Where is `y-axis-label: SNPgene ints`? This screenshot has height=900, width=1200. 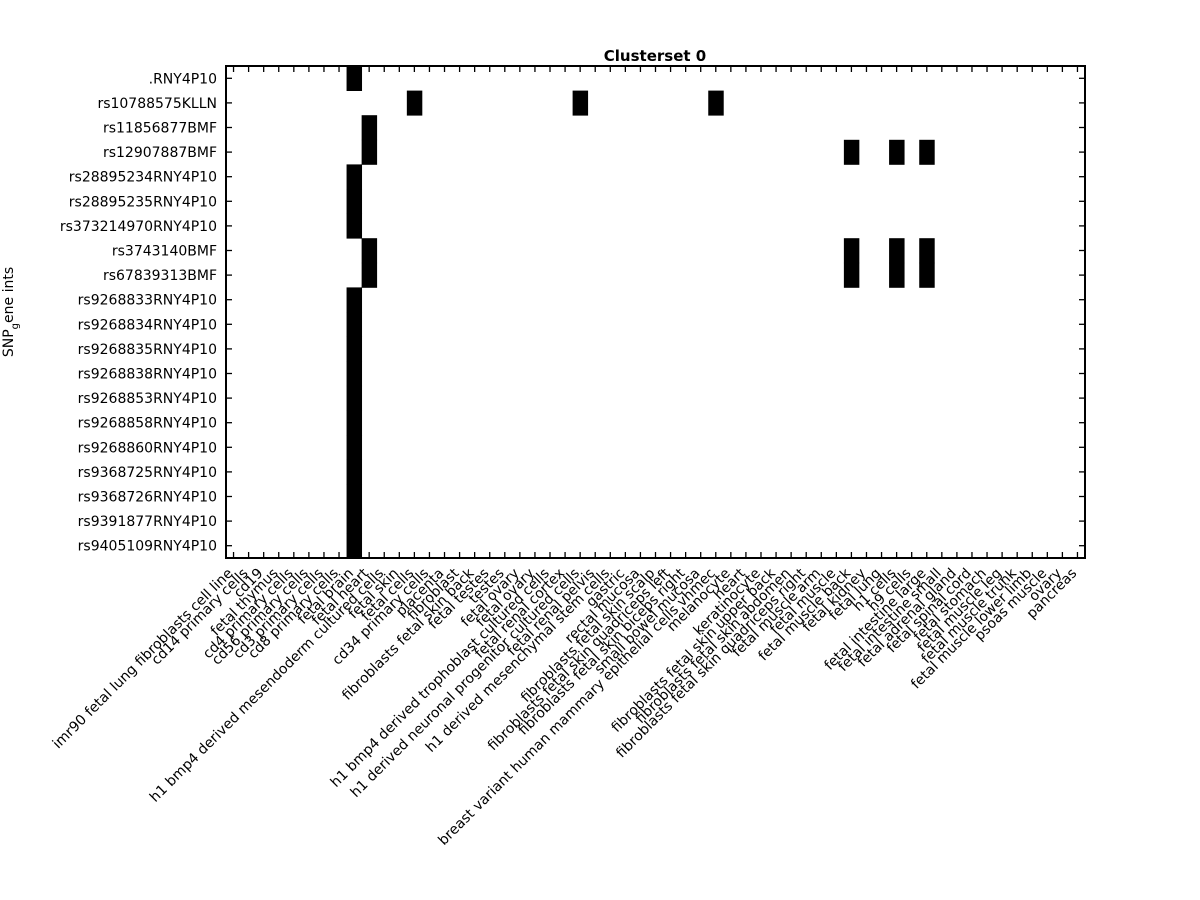 y-axis-label: SNPgene ints is located at coordinates (11, 312).